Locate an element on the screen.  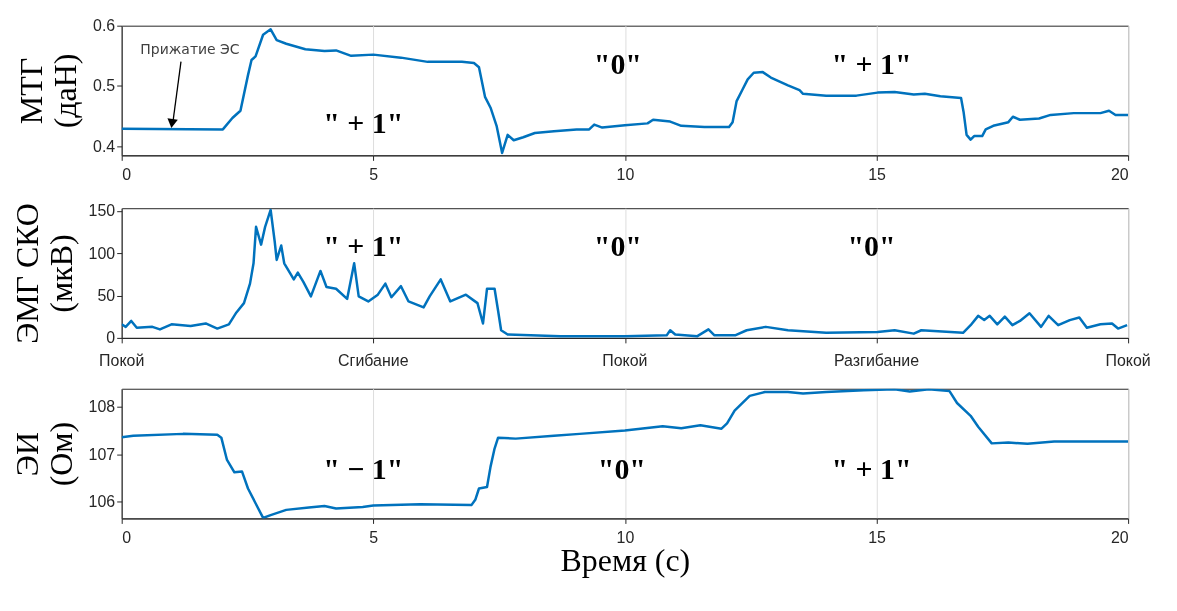
y-axis-title: ЭМГ СКО (мкВ) is located at coordinates (44, 273).